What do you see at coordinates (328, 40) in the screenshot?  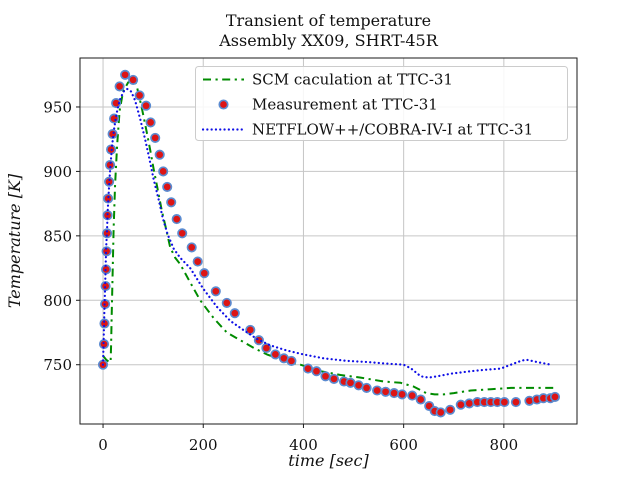 I see `chart-subtitle: Assembly XX09, SHRT-45R` at bounding box center [328, 40].